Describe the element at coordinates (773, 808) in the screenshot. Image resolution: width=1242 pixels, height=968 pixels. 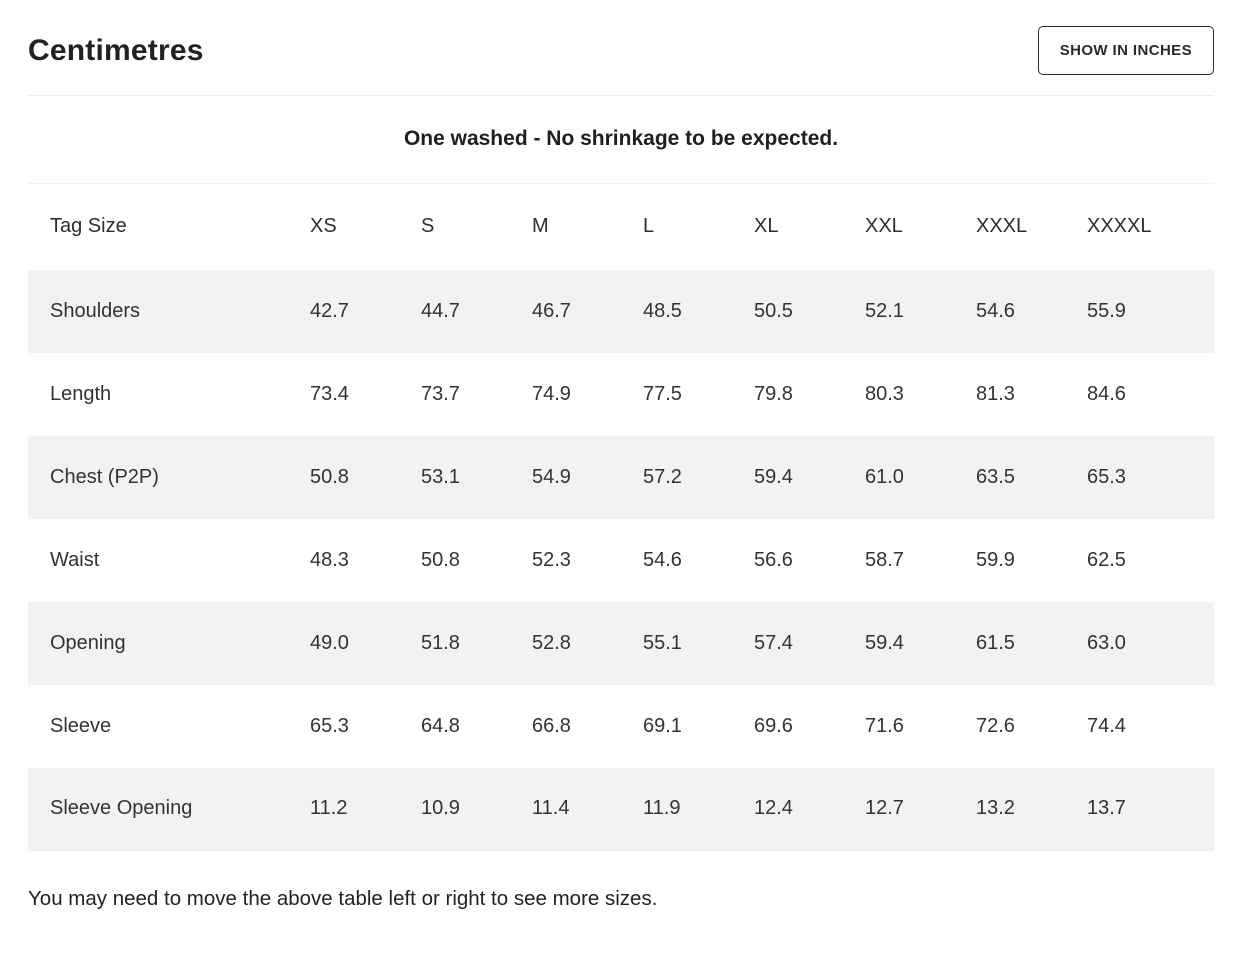
I see `measurement-cell: 12.4` at that location.